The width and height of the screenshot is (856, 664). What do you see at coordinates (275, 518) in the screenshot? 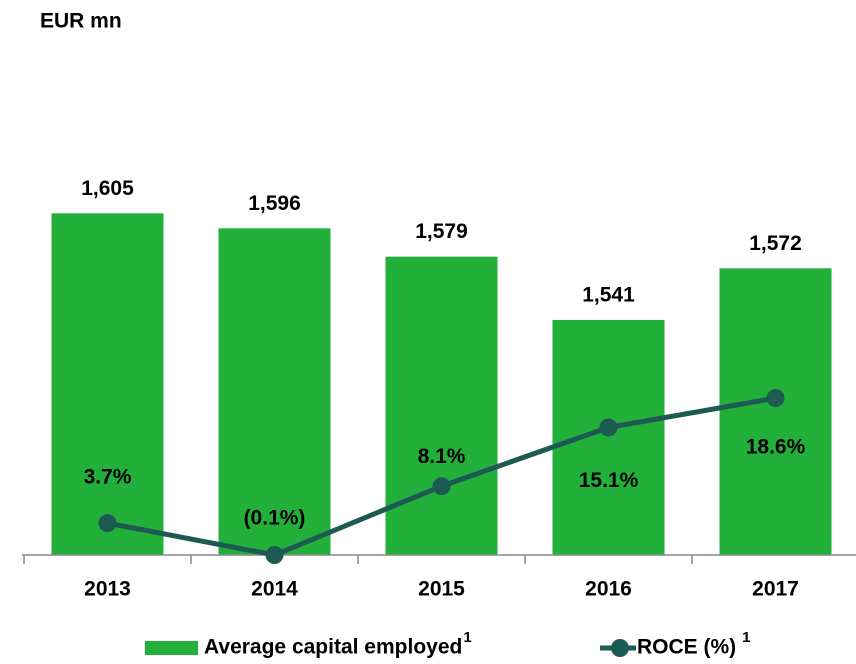
I see `roce-value-label: (0.1%)` at bounding box center [275, 518].